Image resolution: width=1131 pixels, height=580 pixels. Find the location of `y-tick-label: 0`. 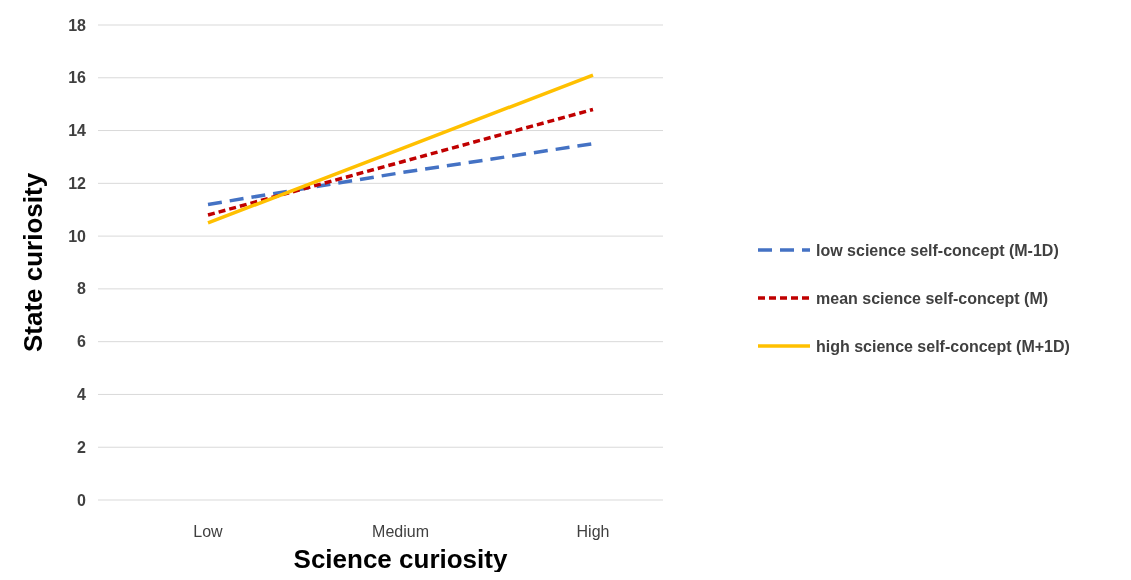

y-tick-label: 0 is located at coordinates (82, 500).